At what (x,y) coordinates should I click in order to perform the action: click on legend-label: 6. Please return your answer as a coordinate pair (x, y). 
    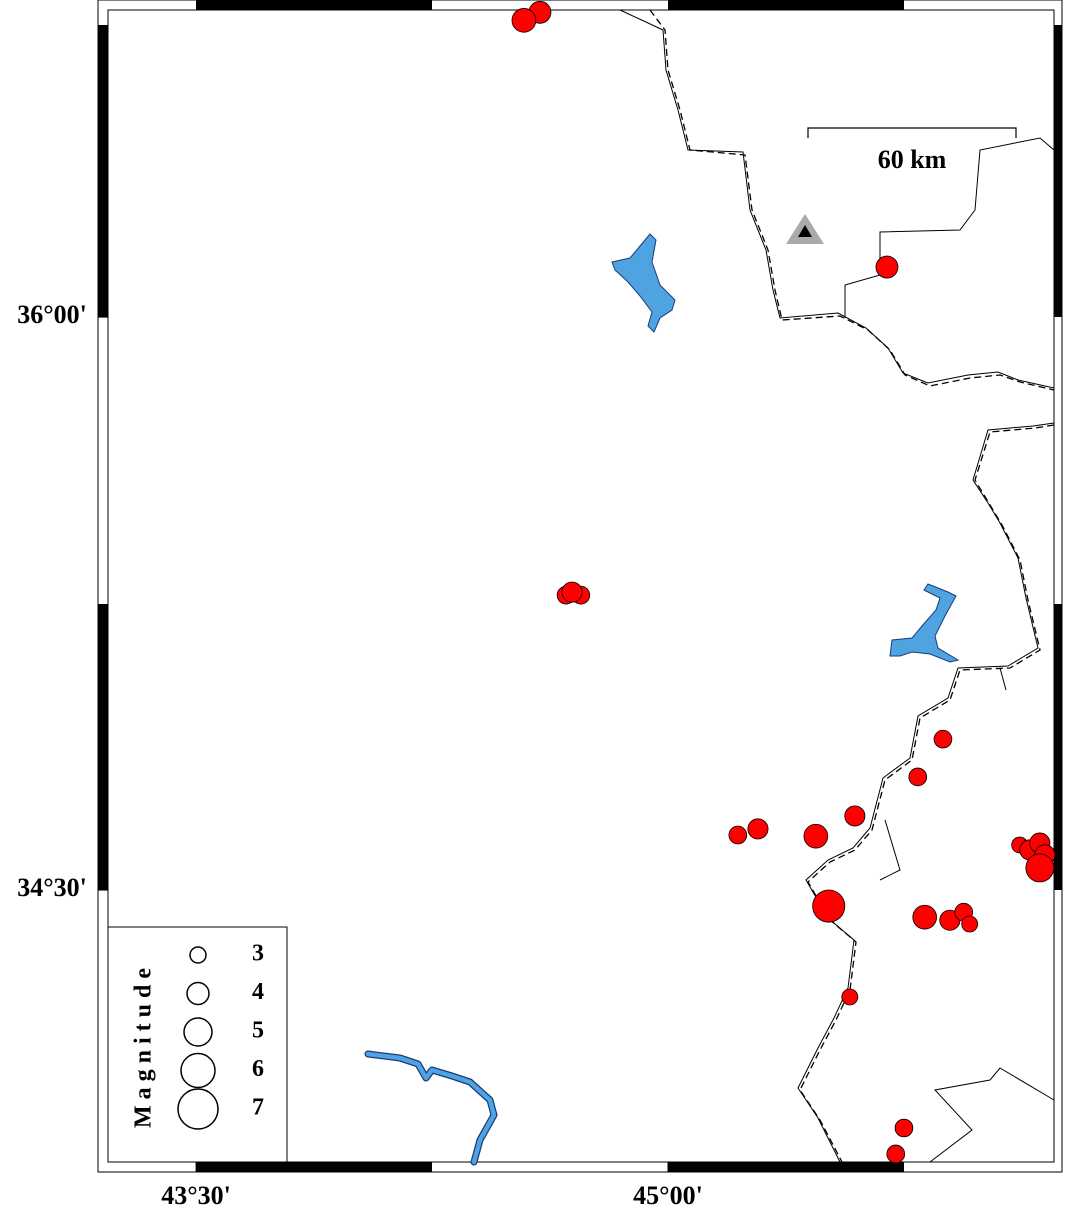
    Looking at the image, I should click on (258, 1069).